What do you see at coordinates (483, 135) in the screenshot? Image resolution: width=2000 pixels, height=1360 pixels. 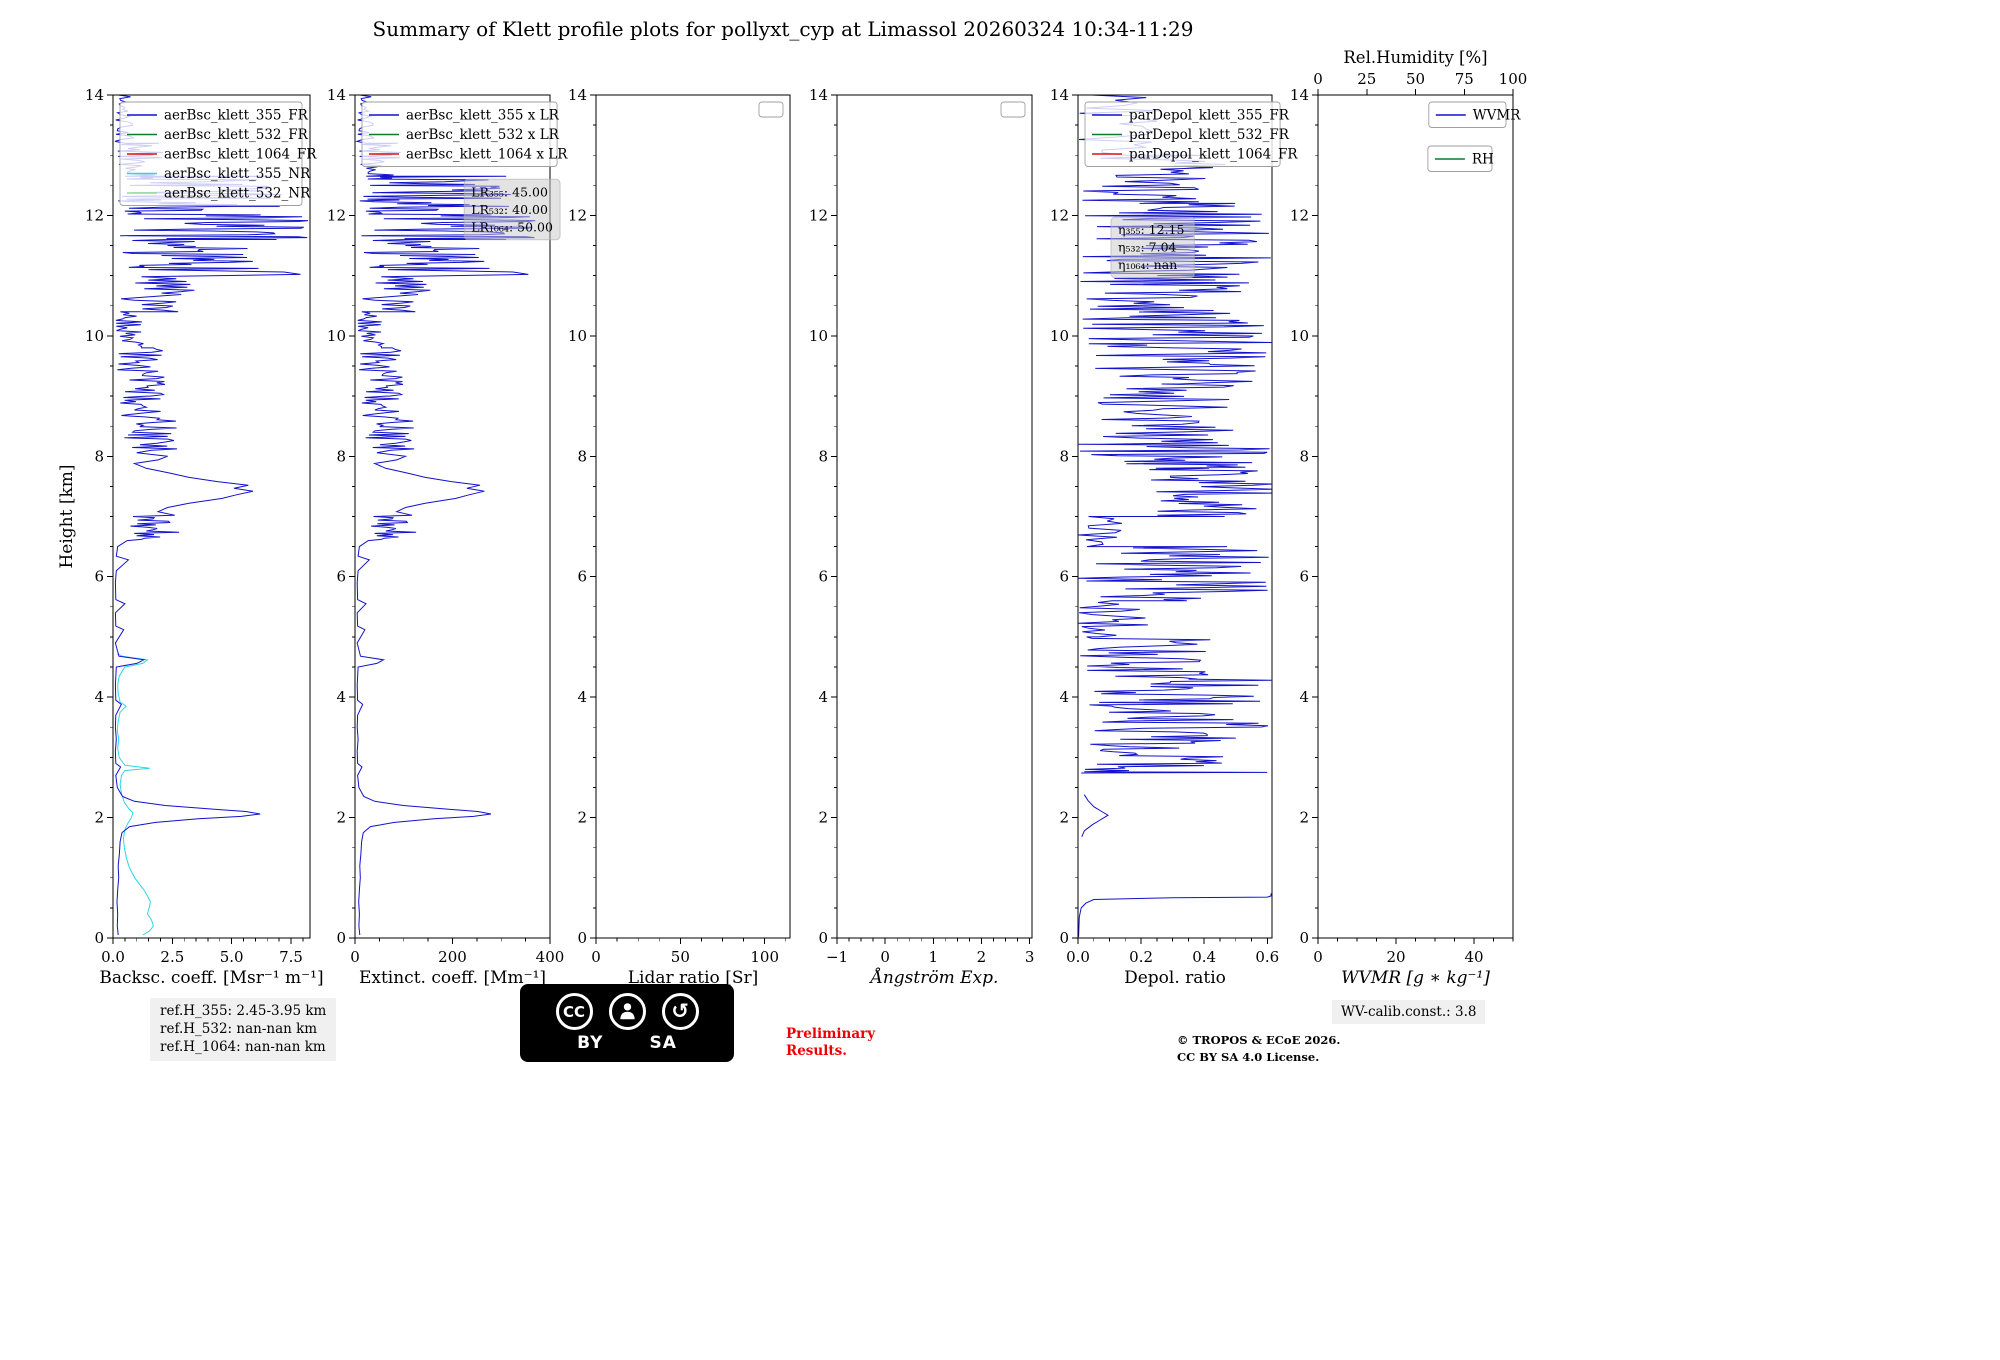 I see `legend-label: aerBsc_klett_532 x LR` at bounding box center [483, 135].